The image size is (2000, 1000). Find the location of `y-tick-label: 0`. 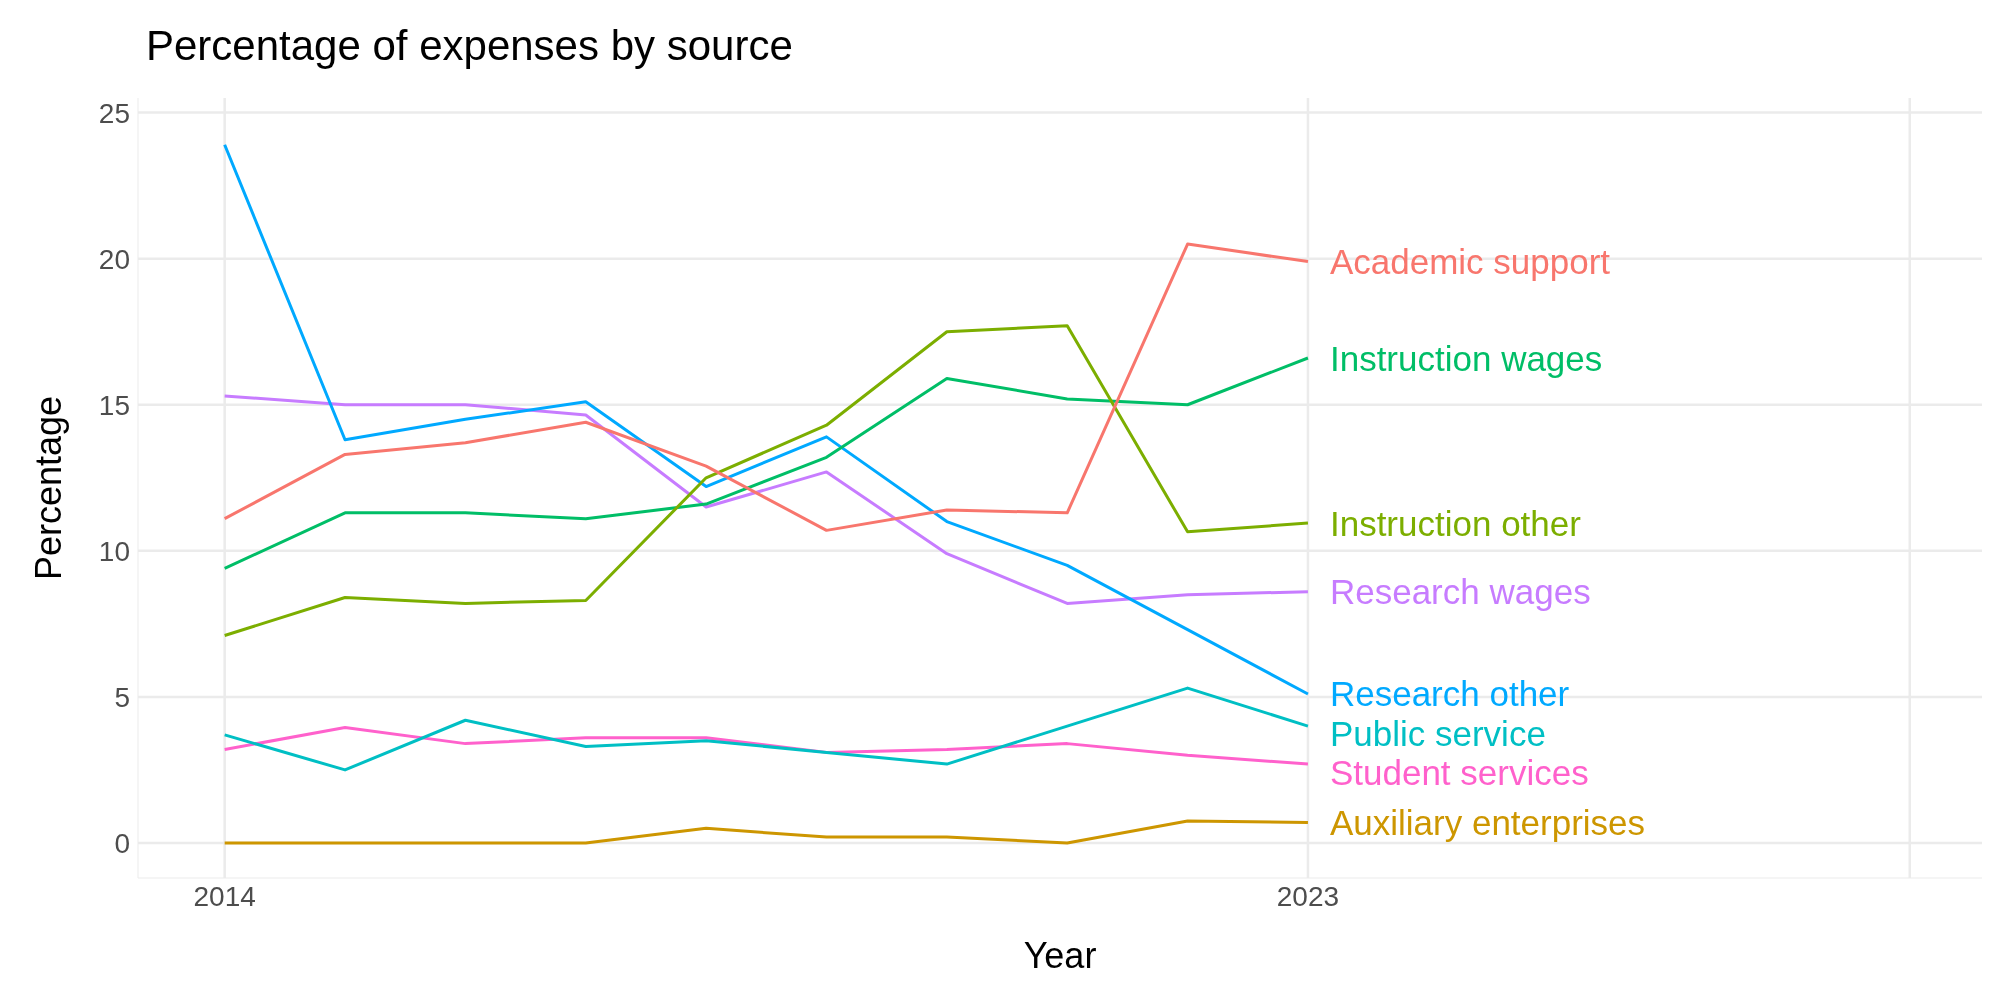

y-tick-label: 0 is located at coordinates (122, 843).